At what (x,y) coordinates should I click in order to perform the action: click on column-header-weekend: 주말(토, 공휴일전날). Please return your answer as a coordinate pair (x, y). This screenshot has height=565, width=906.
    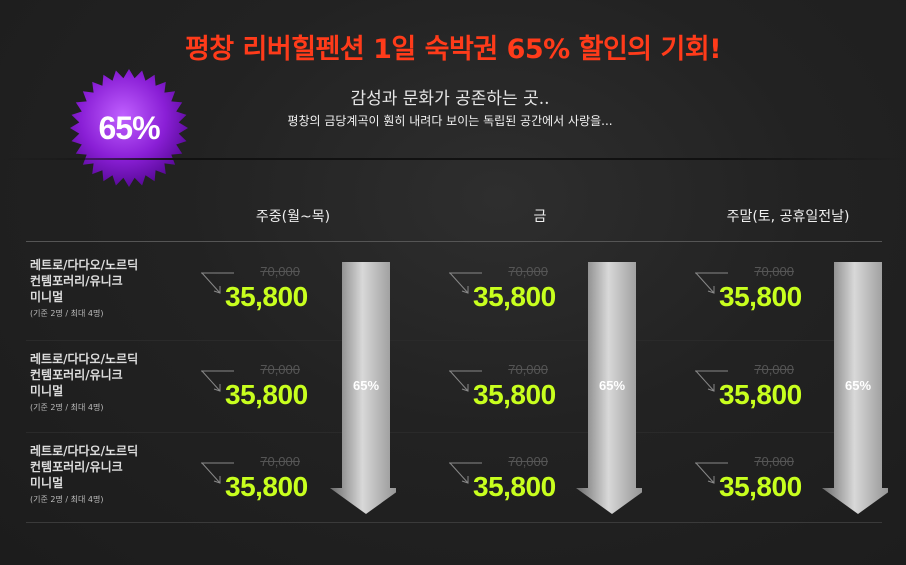
    Looking at the image, I should click on (788, 217).